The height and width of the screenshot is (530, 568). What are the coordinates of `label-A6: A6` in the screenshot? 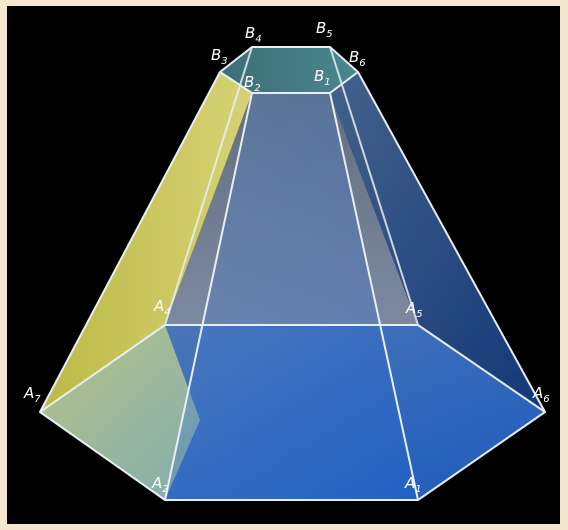 It's located at (541, 394).